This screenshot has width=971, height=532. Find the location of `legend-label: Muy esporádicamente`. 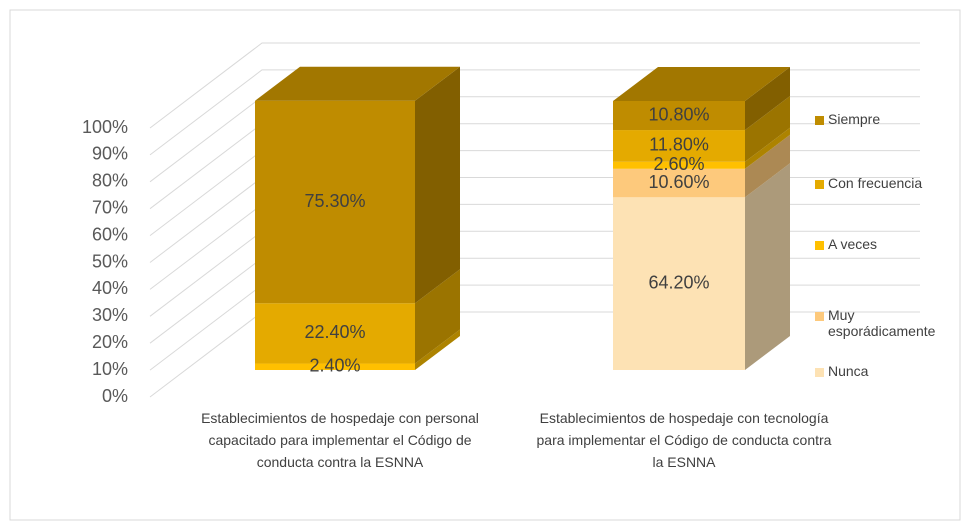

legend-label: Muy esporádicamente is located at coordinates (882, 323).